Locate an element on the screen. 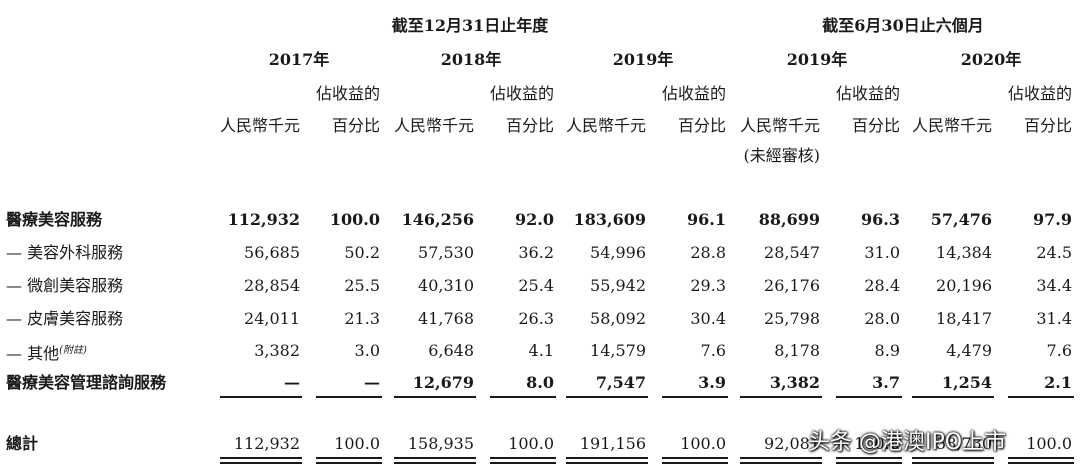  cell-value: 28.4 is located at coordinates (882, 285).